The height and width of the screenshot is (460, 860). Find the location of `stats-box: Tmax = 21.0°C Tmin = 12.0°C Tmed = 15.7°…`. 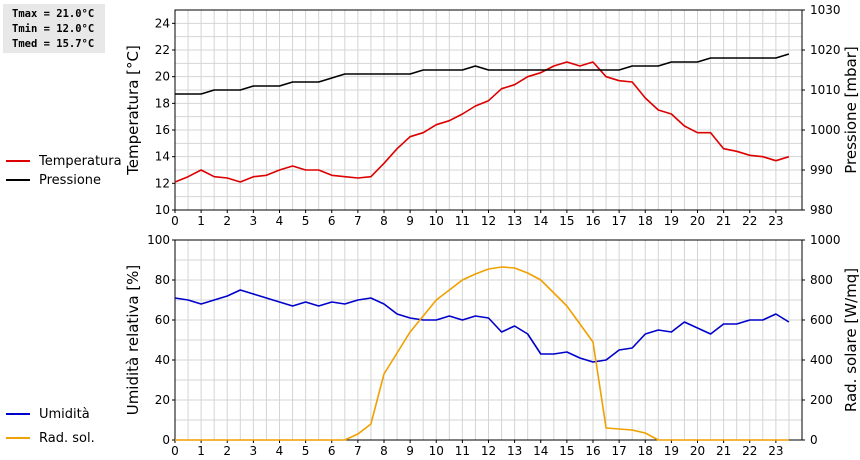

stats-box: Tmax = 21.0°C Tmin = 12.0°C Tmed = 15.7°… is located at coordinates (54, 28).